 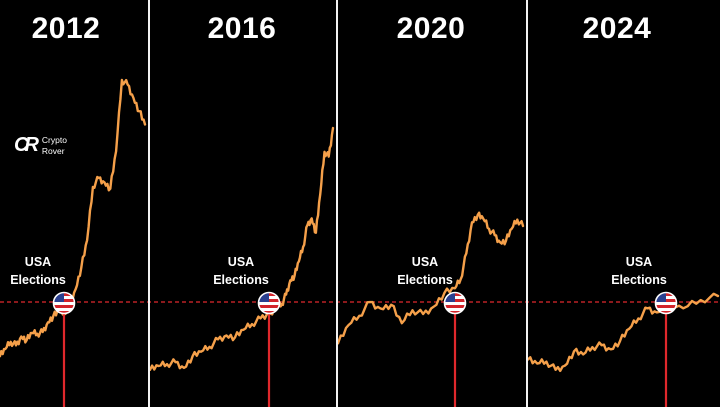 What do you see at coordinates (73, 218) in the screenshot?
I see `price-line-2012` at bounding box center [73, 218].